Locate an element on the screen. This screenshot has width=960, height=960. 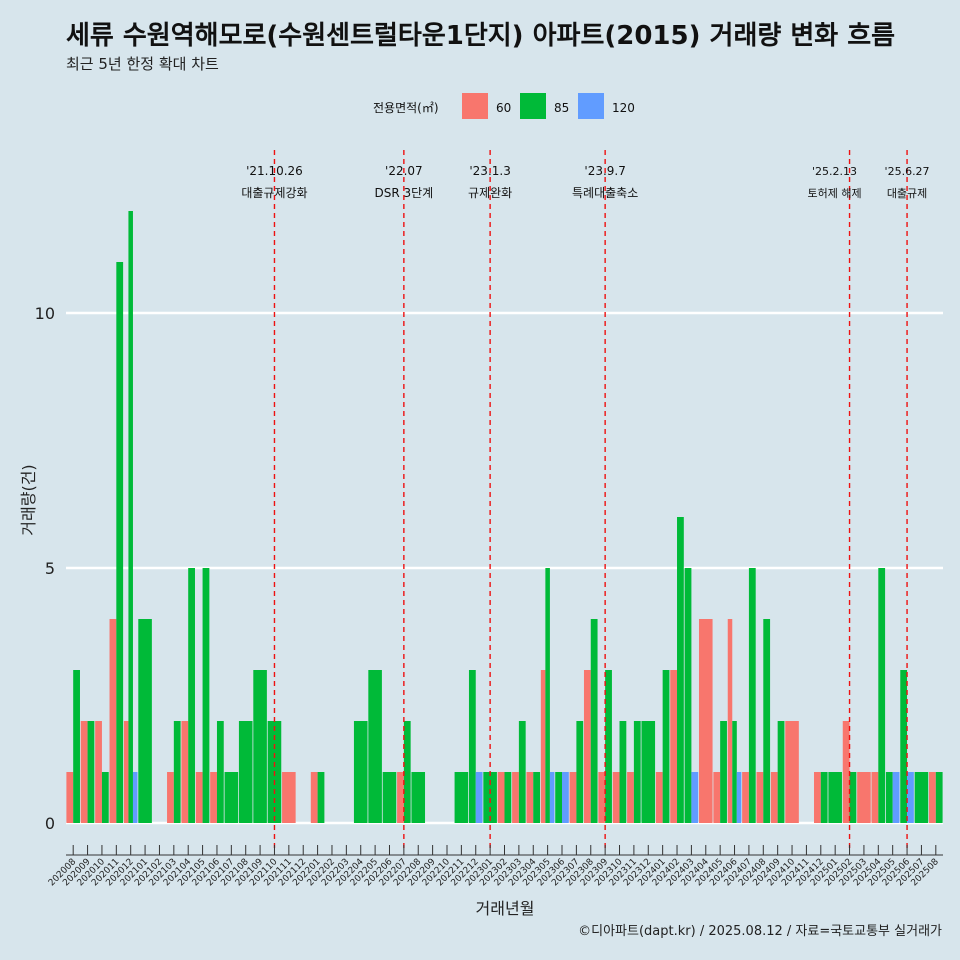
event-date: '25.2.13 is located at coordinates (834, 171).